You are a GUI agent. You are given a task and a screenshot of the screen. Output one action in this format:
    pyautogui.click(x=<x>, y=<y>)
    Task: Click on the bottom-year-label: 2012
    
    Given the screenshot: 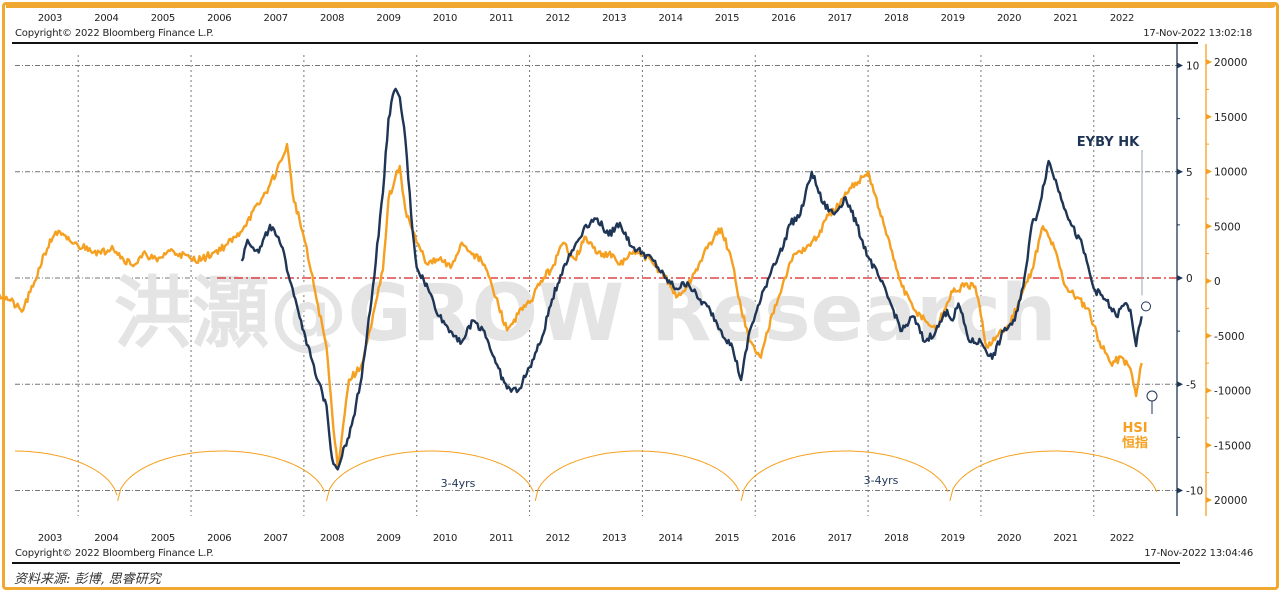 What is the action you would take?
    pyautogui.click(x=558, y=538)
    